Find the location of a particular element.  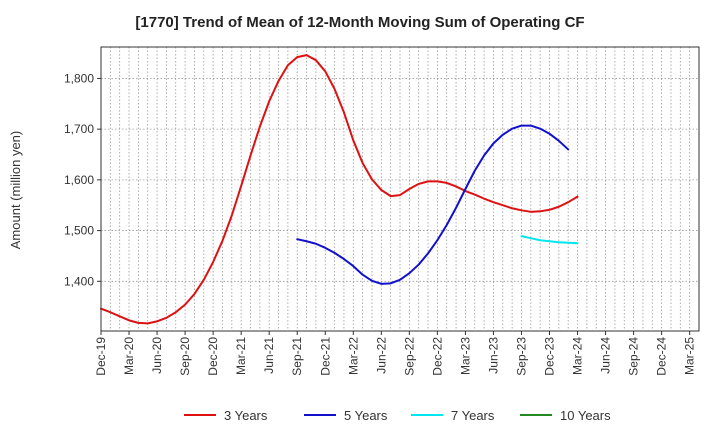

x-tick-label: Sep-23 is located at coordinates (521, 356).